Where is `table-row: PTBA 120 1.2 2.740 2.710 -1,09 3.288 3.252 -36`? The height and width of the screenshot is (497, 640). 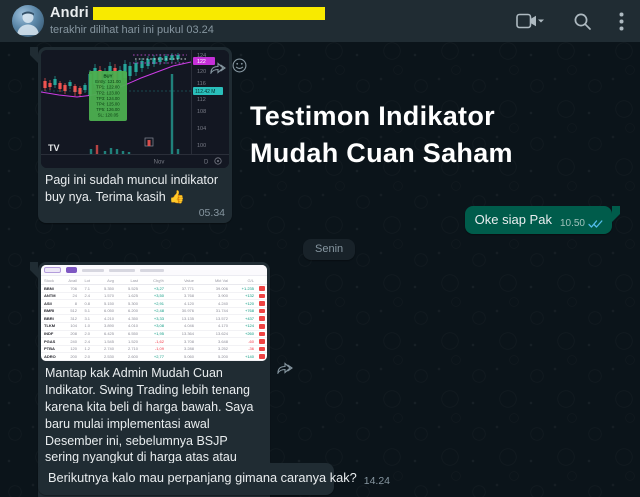
table-row: PTBA 120 1.2 2.740 2.710 -1,09 3.288 3.252 -36 is located at coordinates (154, 350).